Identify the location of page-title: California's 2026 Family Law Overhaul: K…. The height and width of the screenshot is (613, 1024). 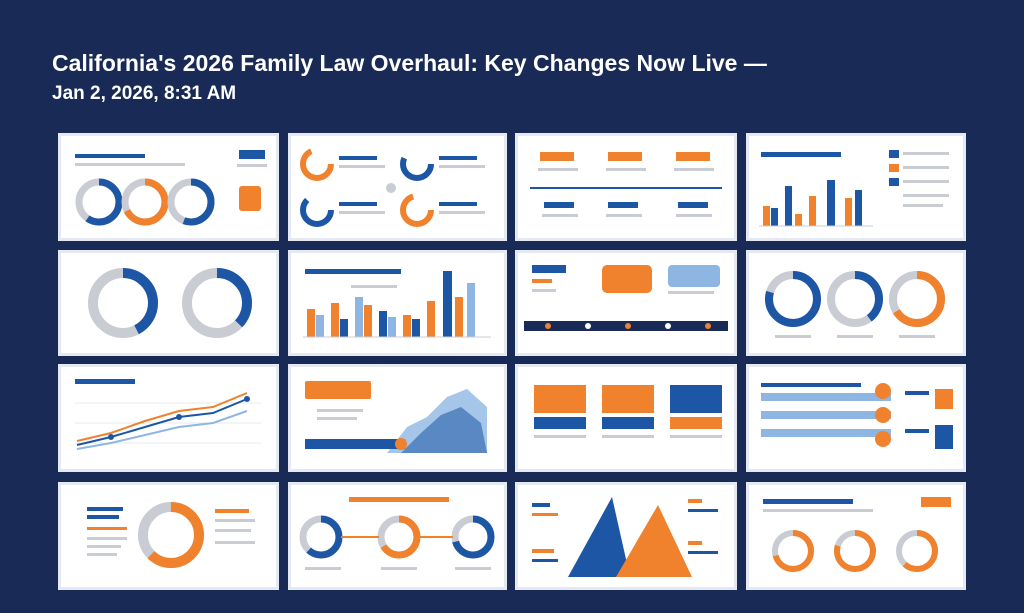
(409, 63).